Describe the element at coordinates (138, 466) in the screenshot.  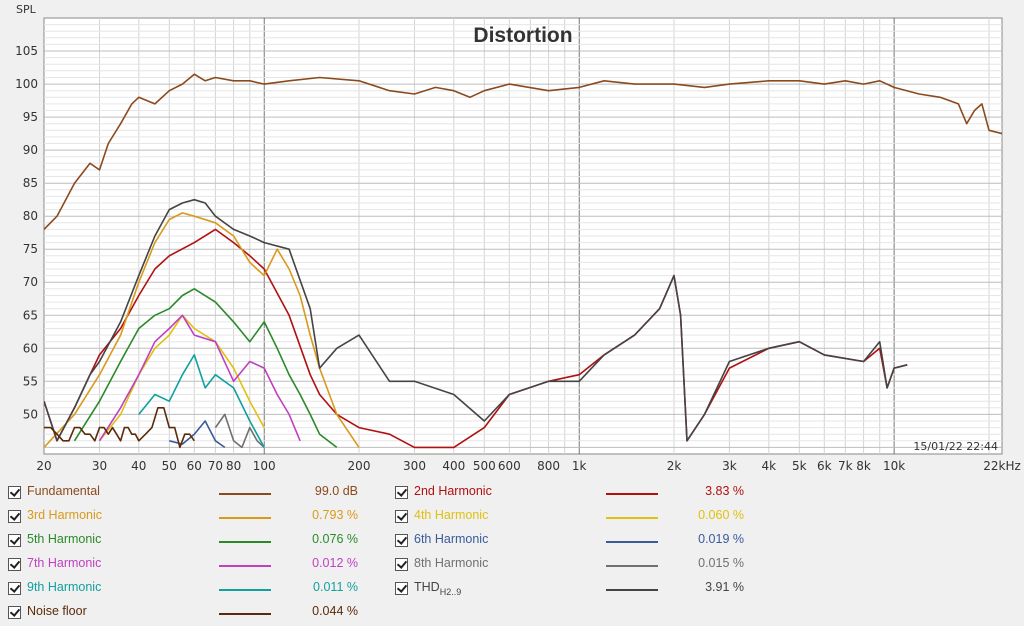
I see `x-tick-label: 40` at that location.